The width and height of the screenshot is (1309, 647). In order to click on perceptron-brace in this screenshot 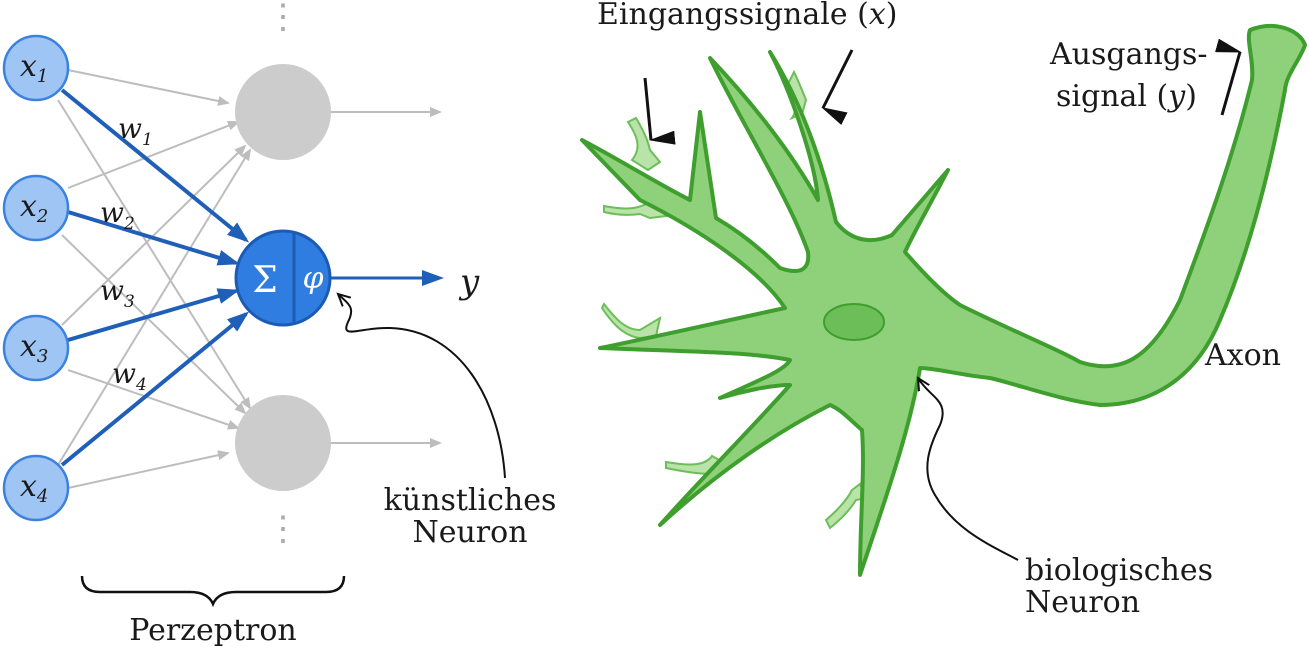, I will do `click(213, 591)`.